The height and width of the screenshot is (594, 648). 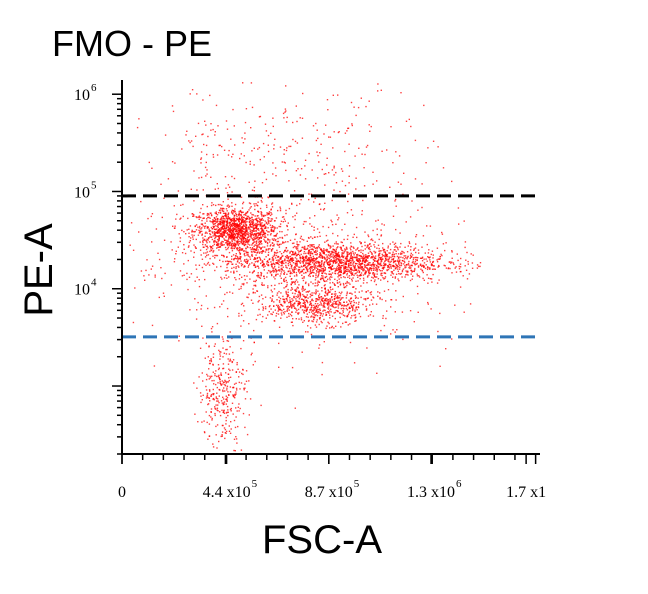 I want to click on y-tick-label: 10, so click(x=82, y=290).